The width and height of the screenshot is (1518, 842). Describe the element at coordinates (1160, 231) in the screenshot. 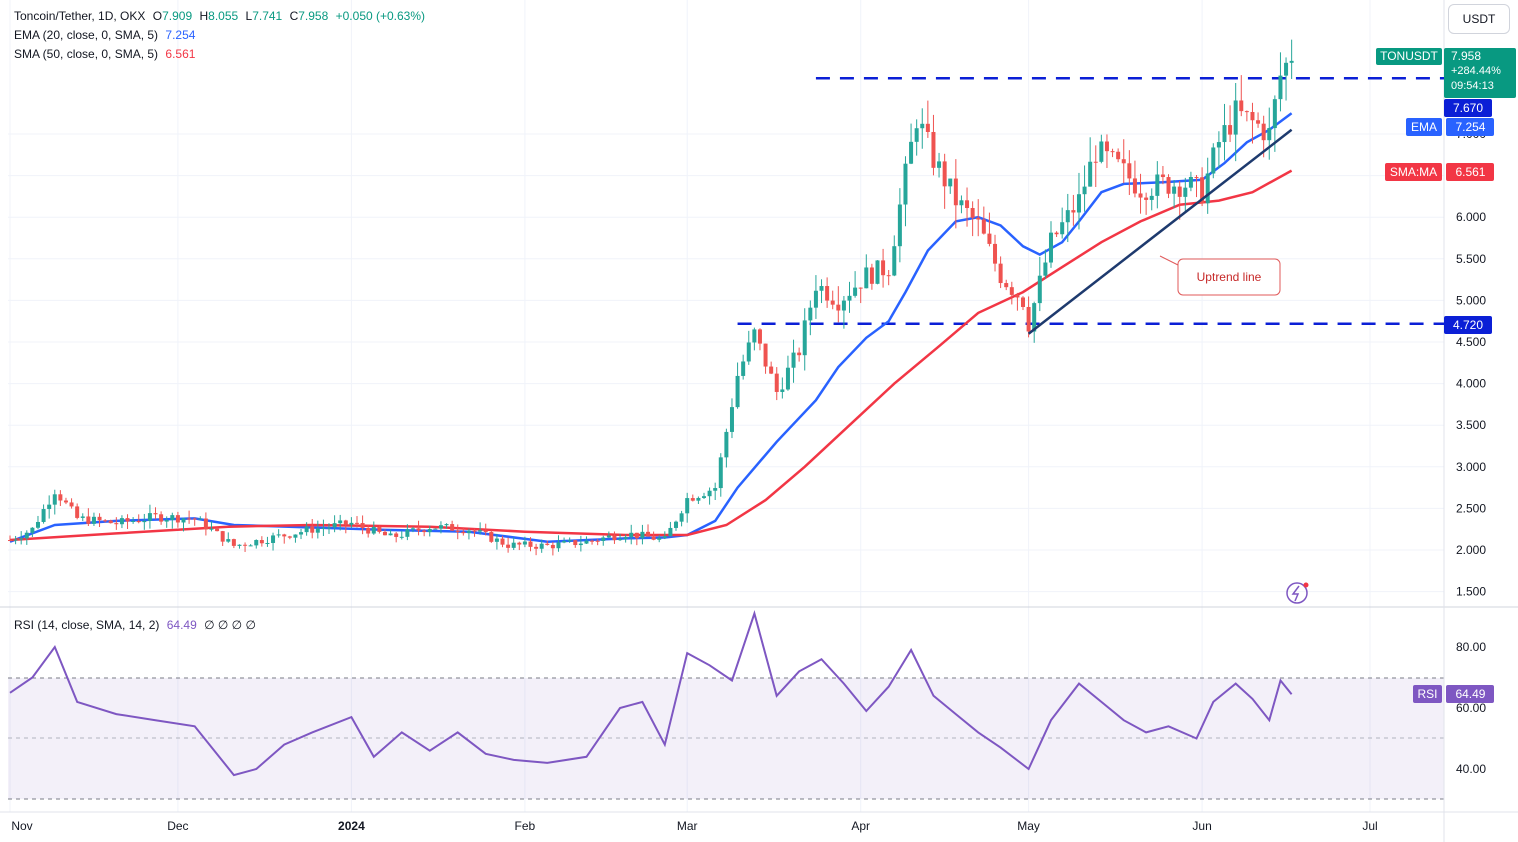

I see `uptrend-line-path` at that location.